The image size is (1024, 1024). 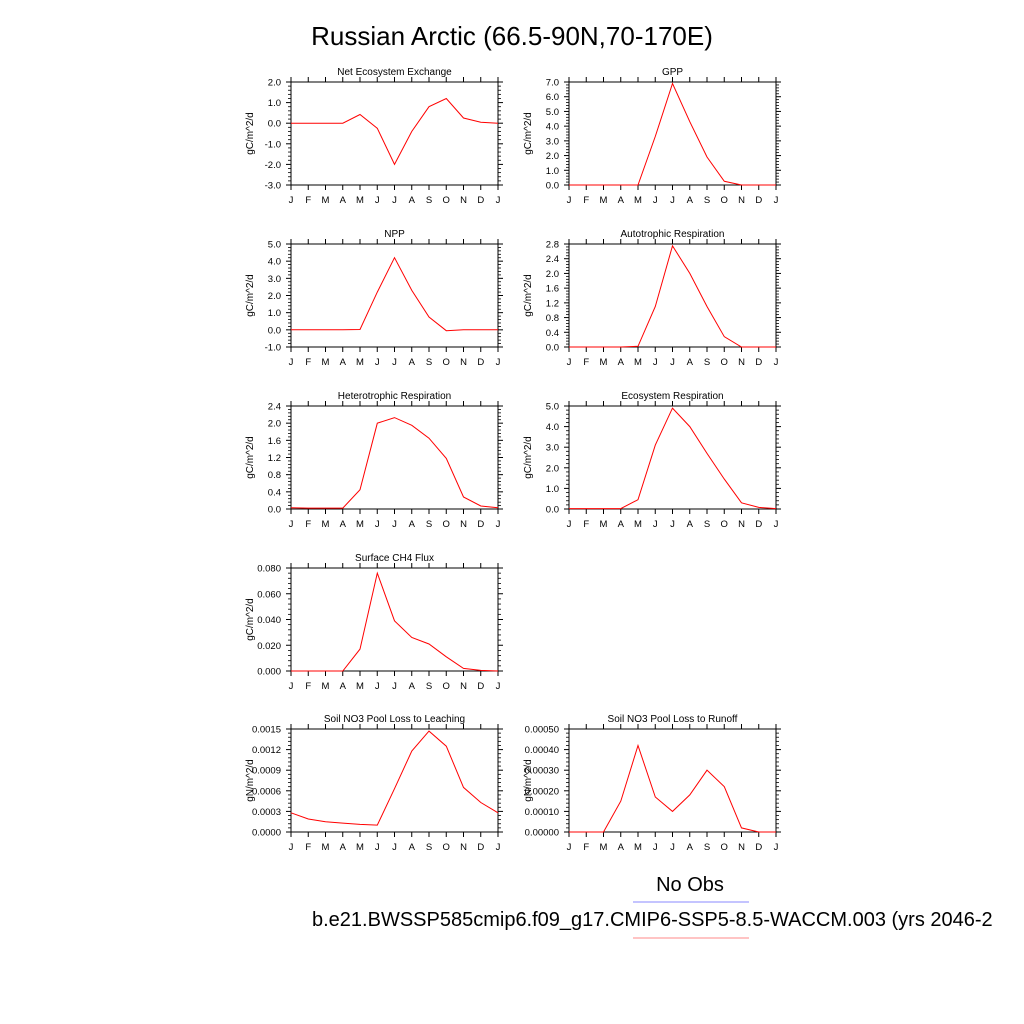 I want to click on panel-title: Soil NO3 Pool Loss to Leaching, so click(x=394, y=719).